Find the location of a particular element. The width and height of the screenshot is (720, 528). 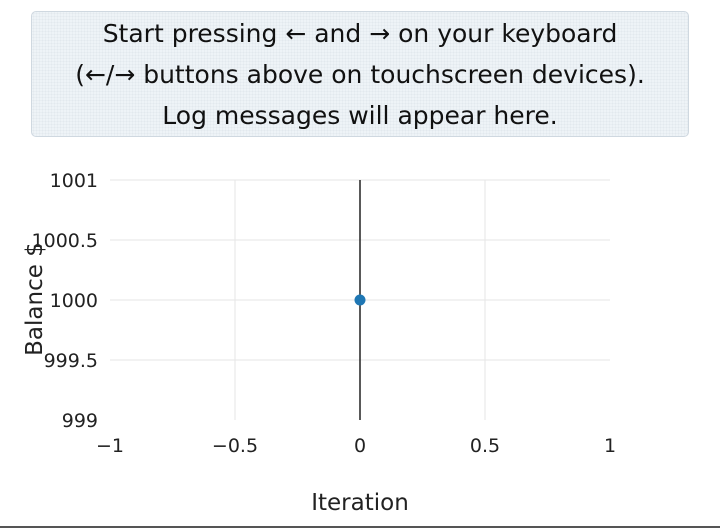

log-line: Log messages will appear here. is located at coordinates (360, 115).